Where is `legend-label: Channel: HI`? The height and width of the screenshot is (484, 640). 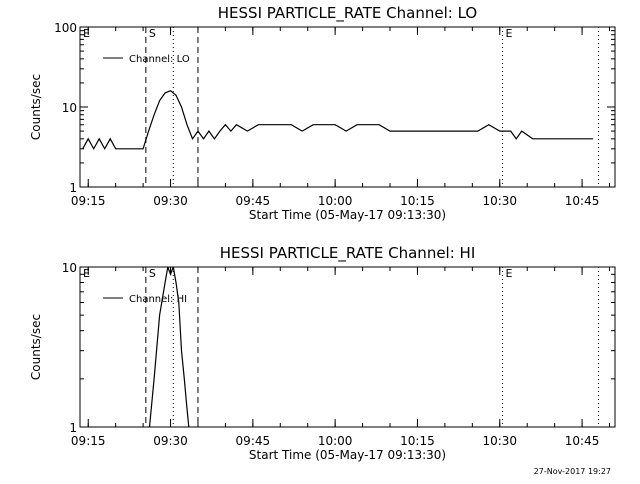
legend-label: Channel: HI is located at coordinates (158, 299).